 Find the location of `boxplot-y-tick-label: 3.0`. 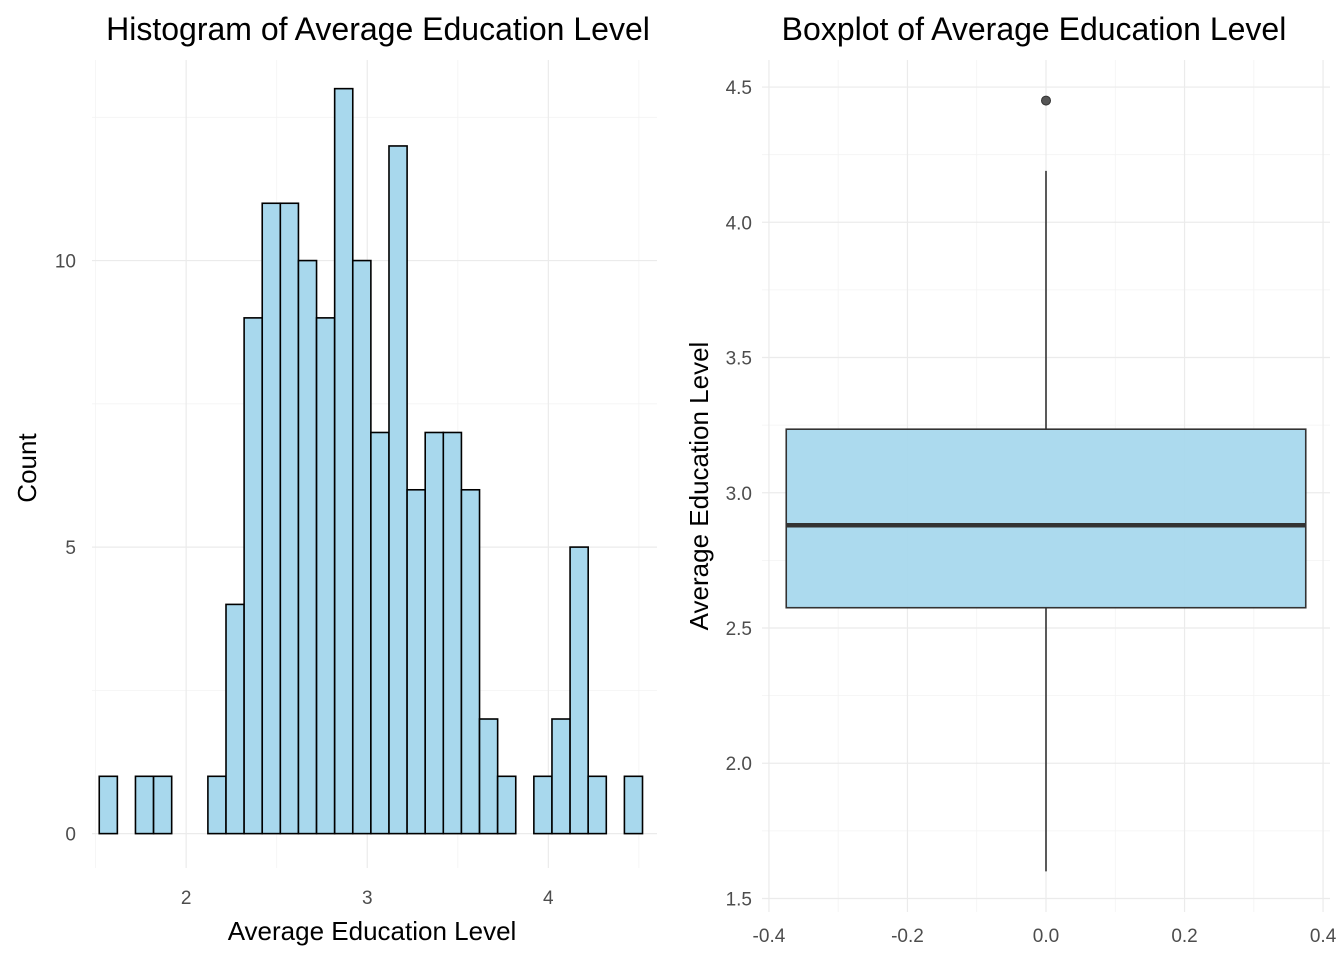

boxplot-y-tick-label: 3.0 is located at coordinates (739, 494).